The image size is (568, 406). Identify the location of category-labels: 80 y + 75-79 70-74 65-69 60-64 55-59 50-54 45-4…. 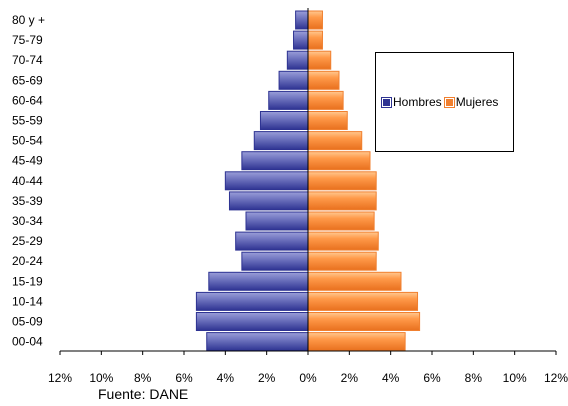
(28, 181).